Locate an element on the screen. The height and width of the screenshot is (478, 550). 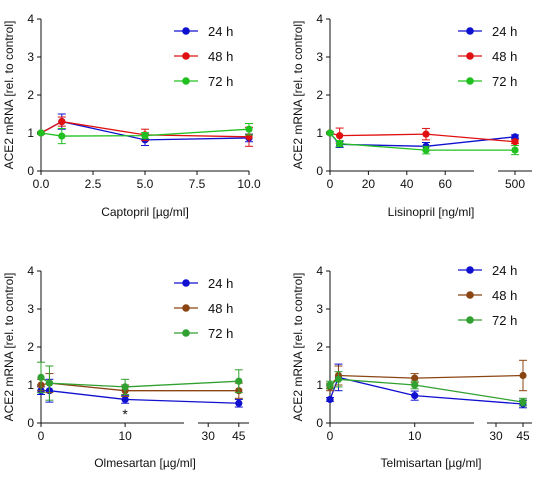
series-24-h is located at coordinates (426, 386).